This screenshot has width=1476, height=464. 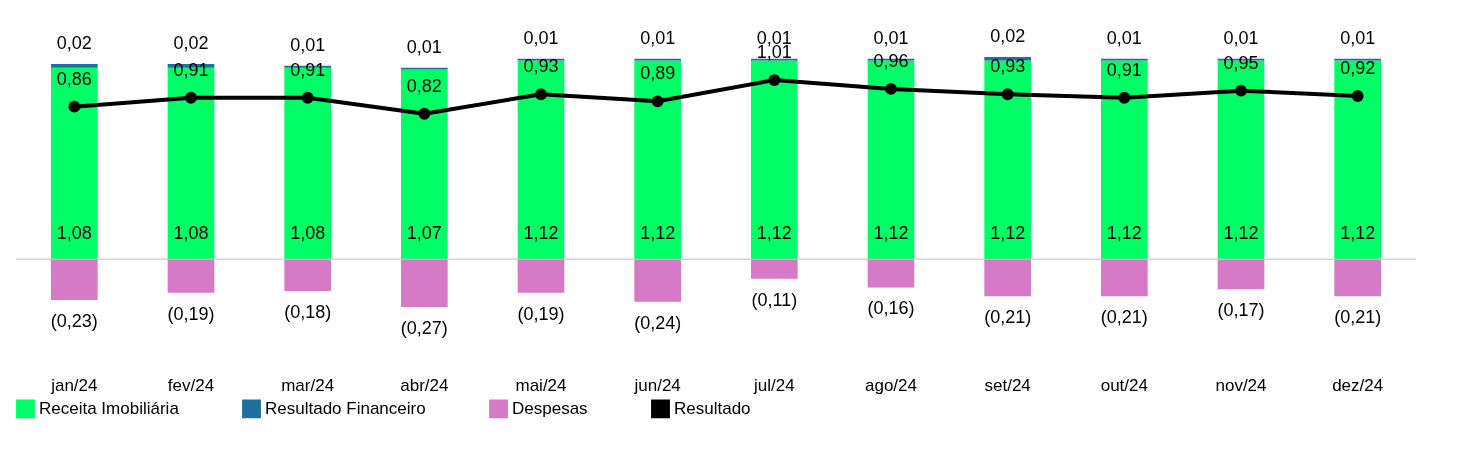 What do you see at coordinates (345, 408) in the screenshot?
I see `legend-label: Resultado Financeiro` at bounding box center [345, 408].